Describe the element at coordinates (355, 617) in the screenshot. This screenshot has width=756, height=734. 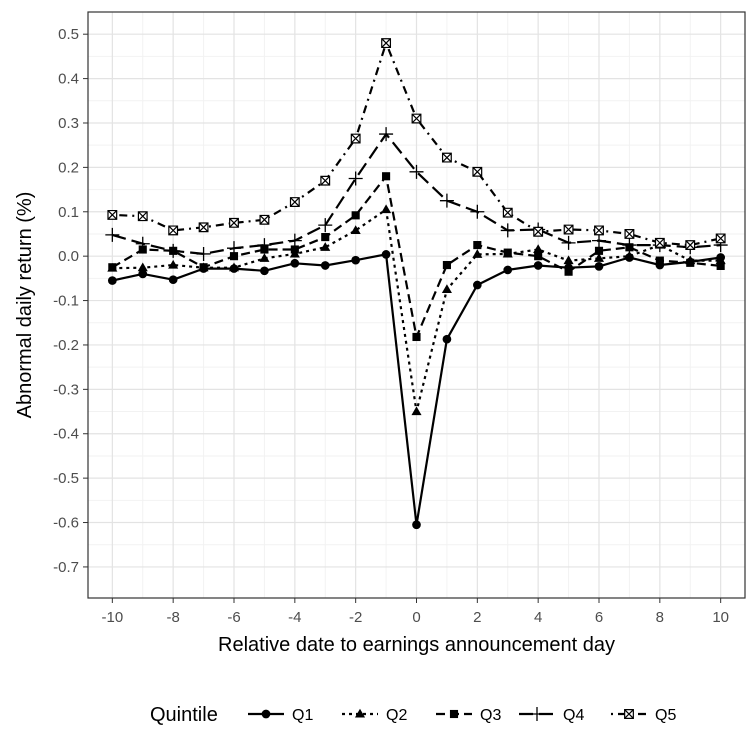
I see `x-tick-label: -2` at that location.